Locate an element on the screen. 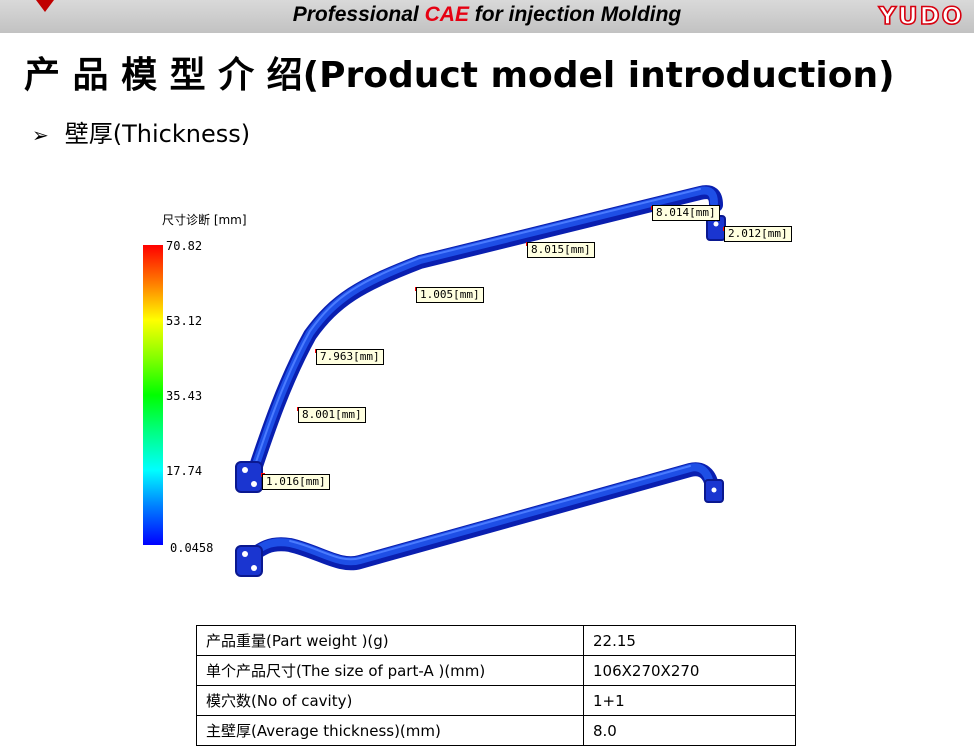  thickness-tag: 8.001[mm] is located at coordinates (332, 415).